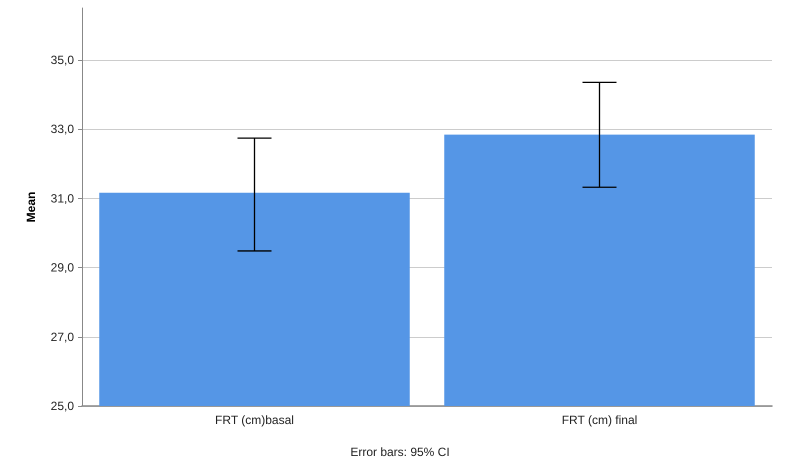 The image size is (800, 462). Describe the element at coordinates (62, 129) in the screenshot. I see `y-tick-label: 33,0` at that location.